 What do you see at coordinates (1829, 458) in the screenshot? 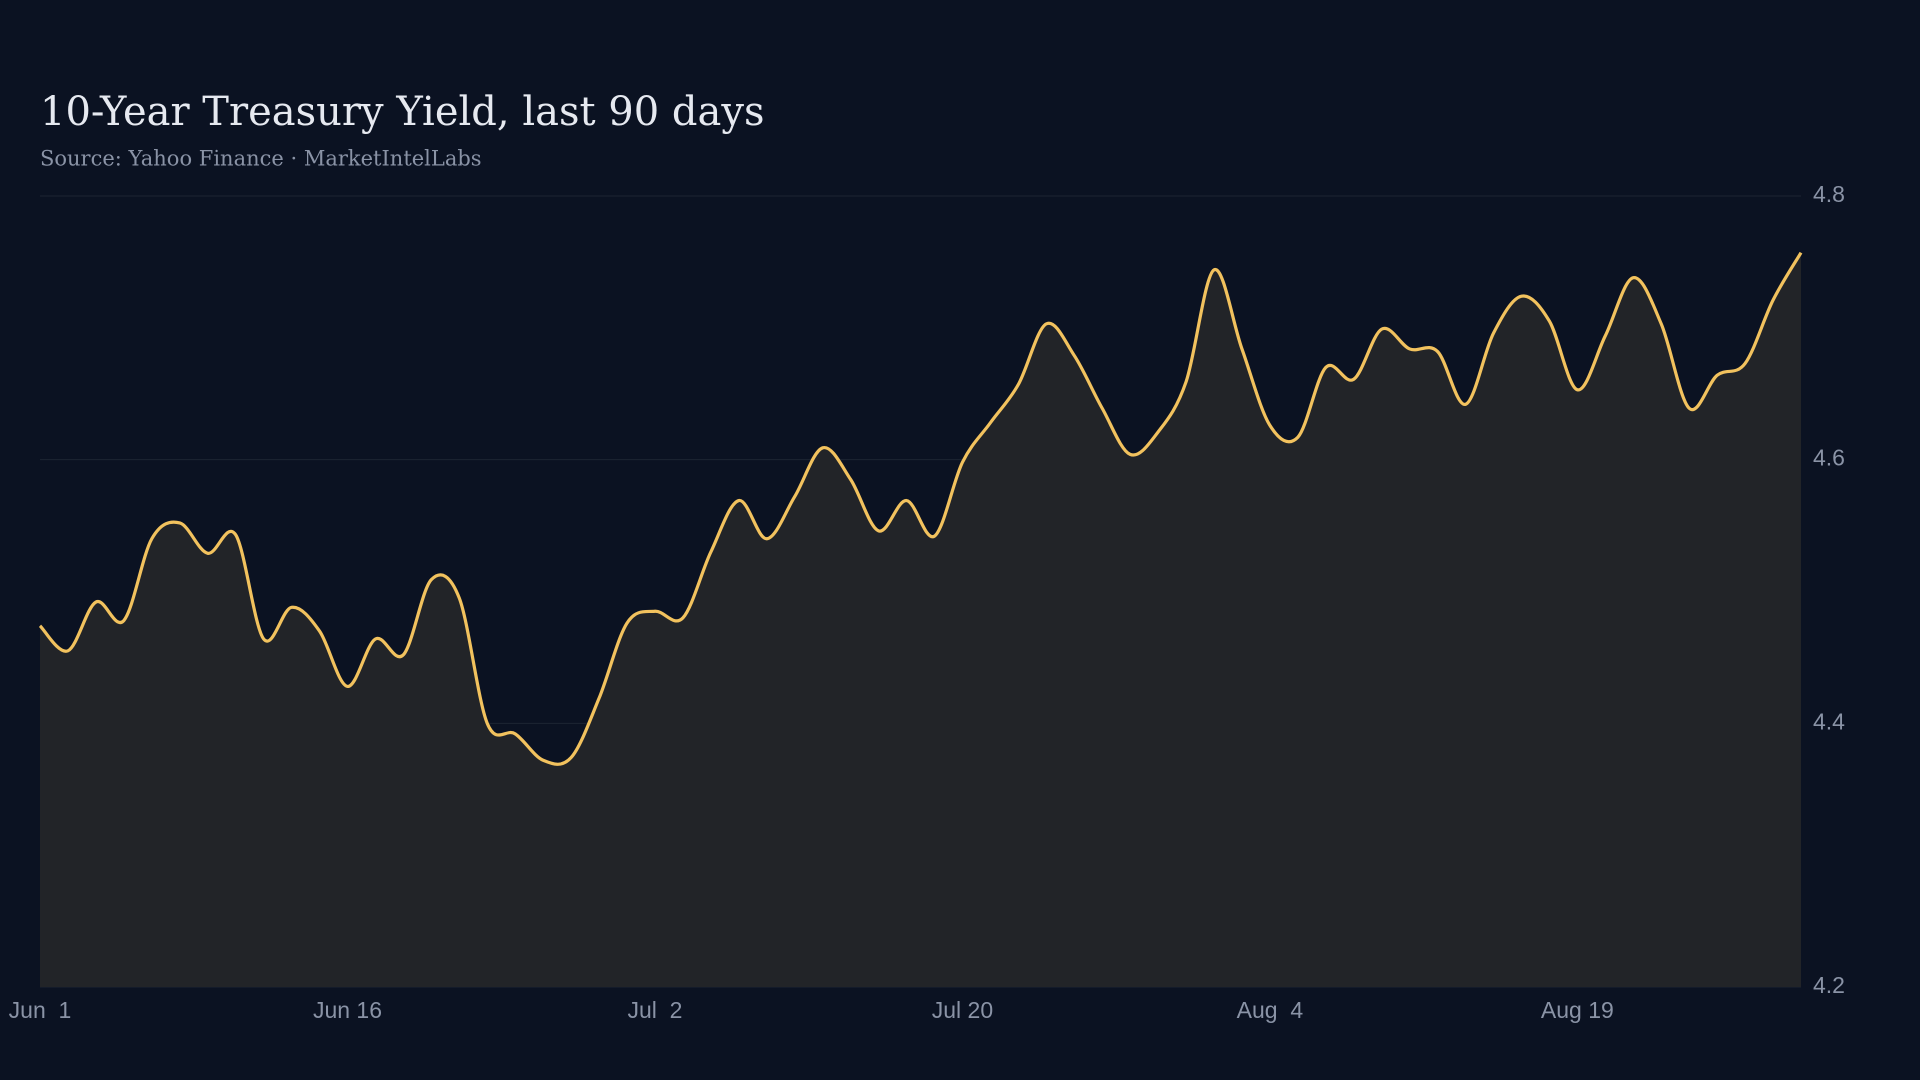
I see `y-tick-label: 4.6` at bounding box center [1829, 458].